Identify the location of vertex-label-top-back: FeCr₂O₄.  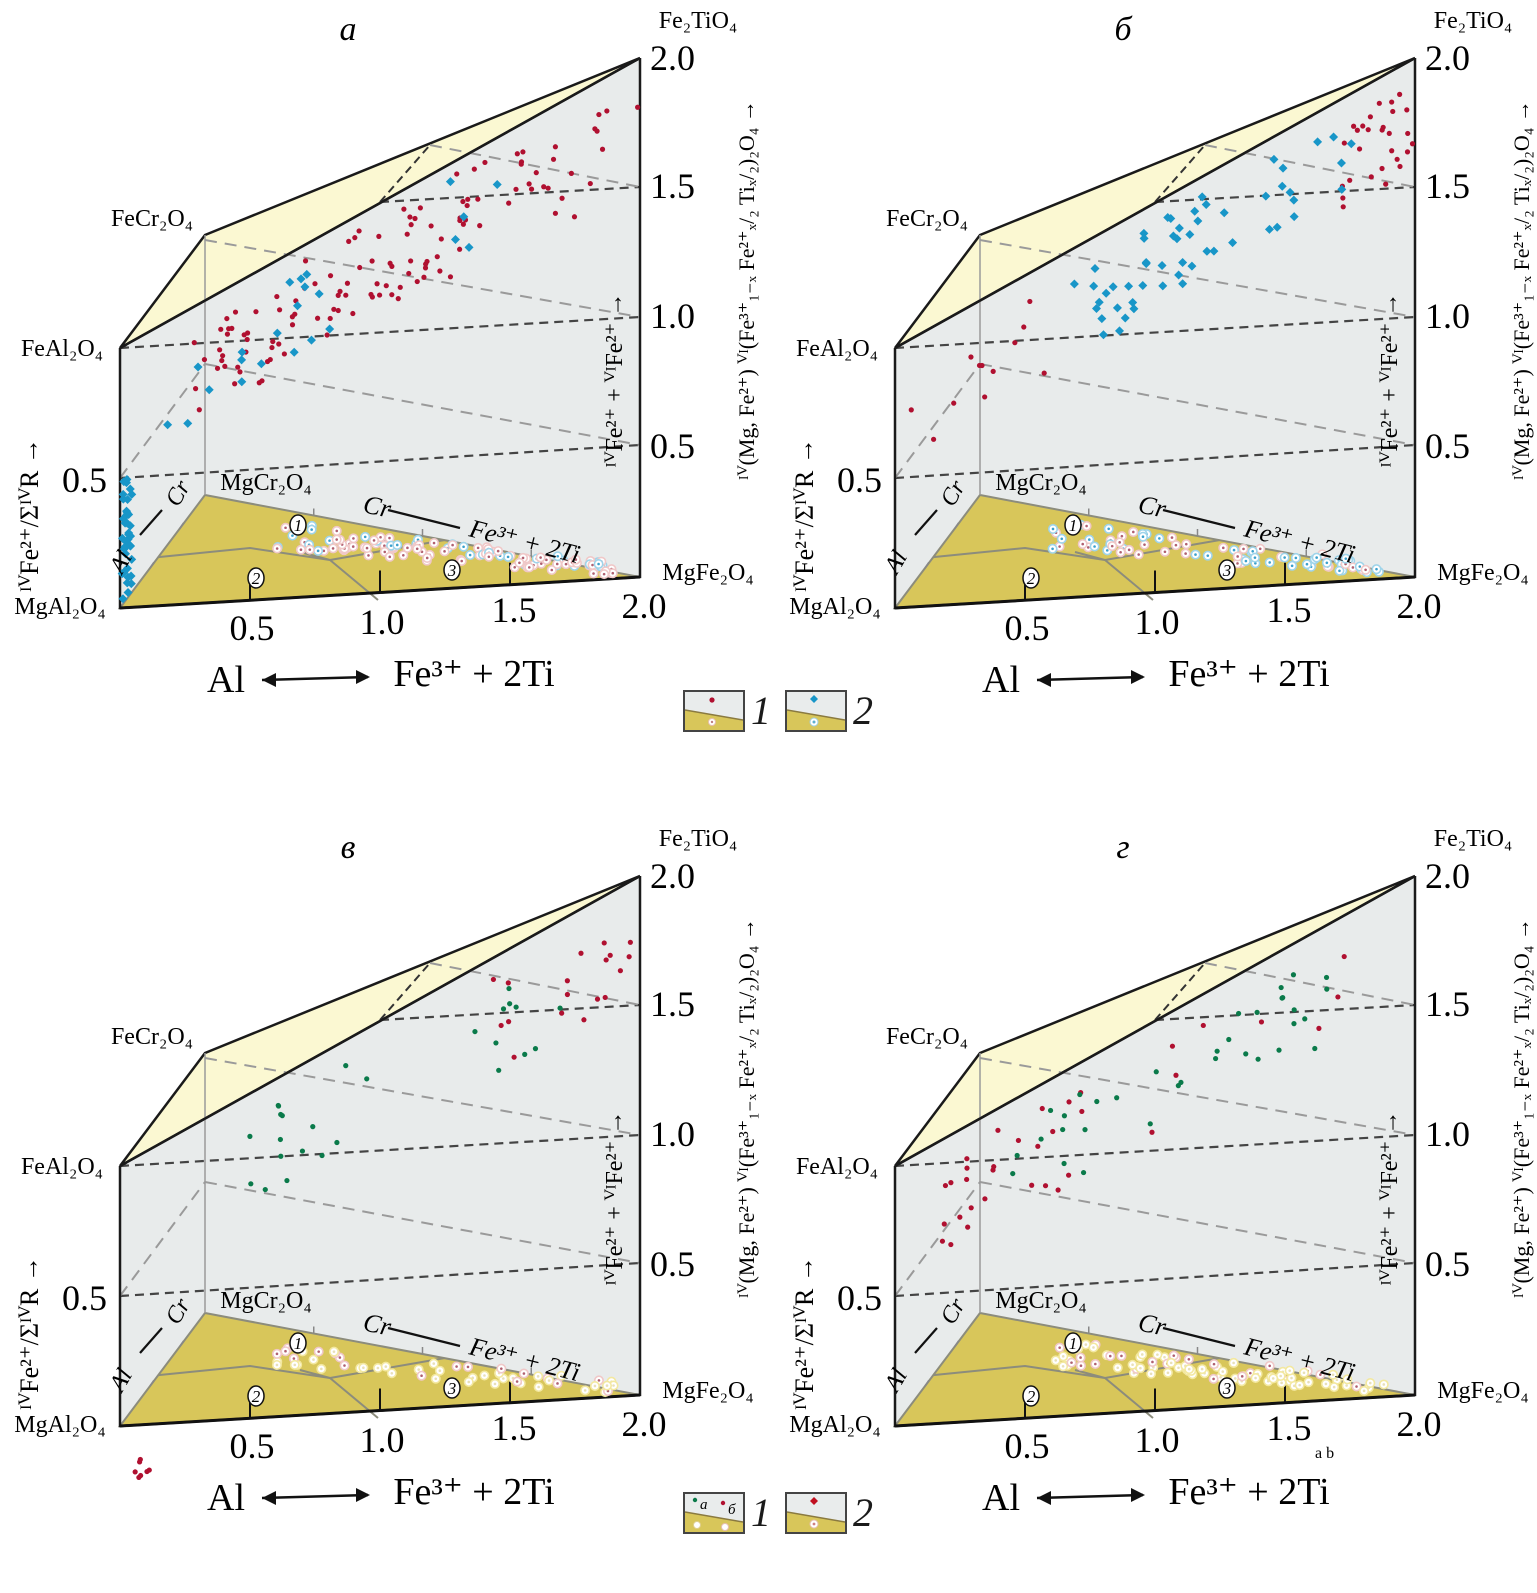
(927, 1037).